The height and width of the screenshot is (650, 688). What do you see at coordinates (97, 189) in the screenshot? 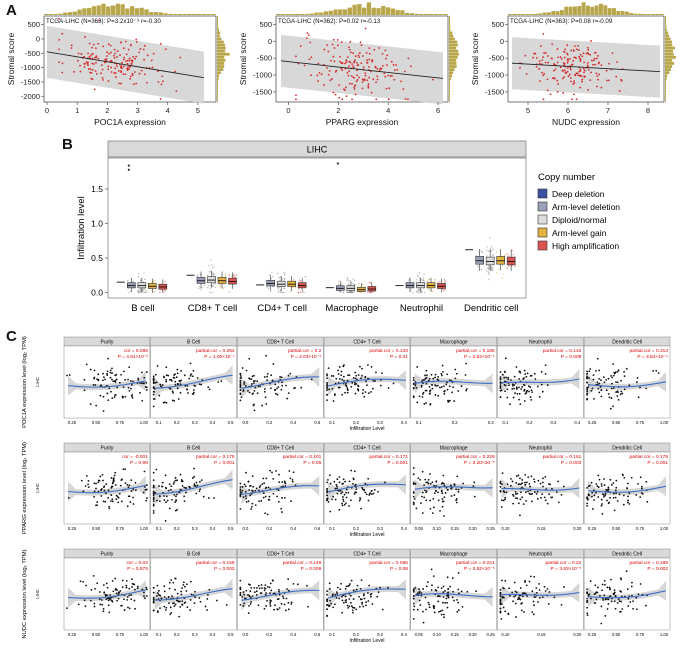
I see `y-tick-label: 1.5` at bounding box center [97, 189].